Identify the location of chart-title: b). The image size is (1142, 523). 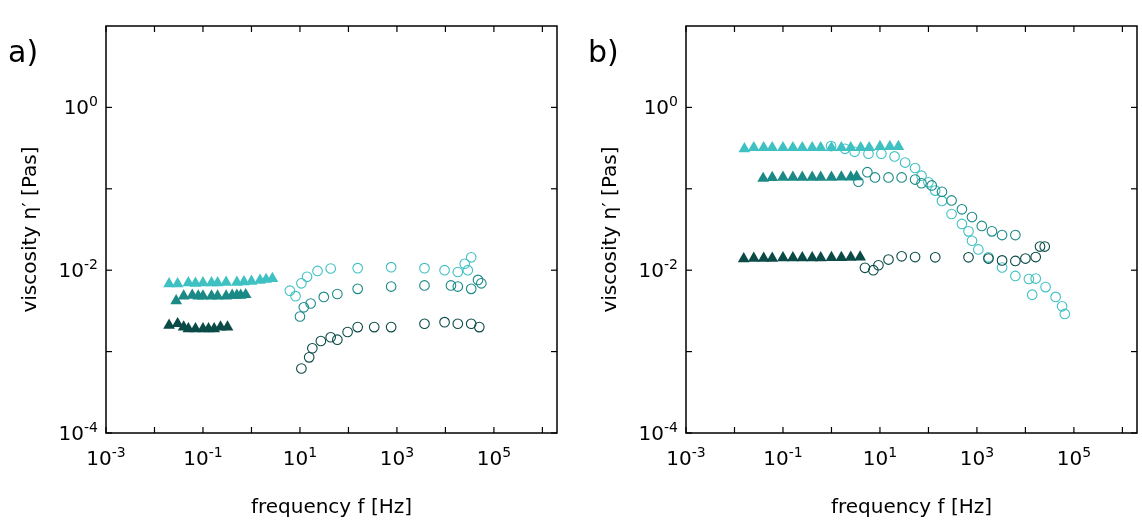
(603, 51).